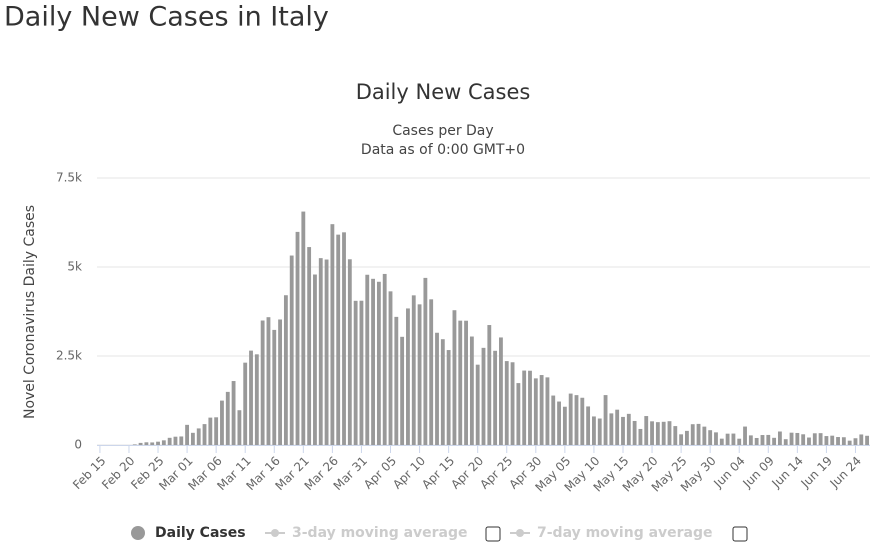 The image size is (881, 551). Describe the element at coordinates (380, 533) in the screenshot. I see `legend-label: 3-day moving average` at that location.